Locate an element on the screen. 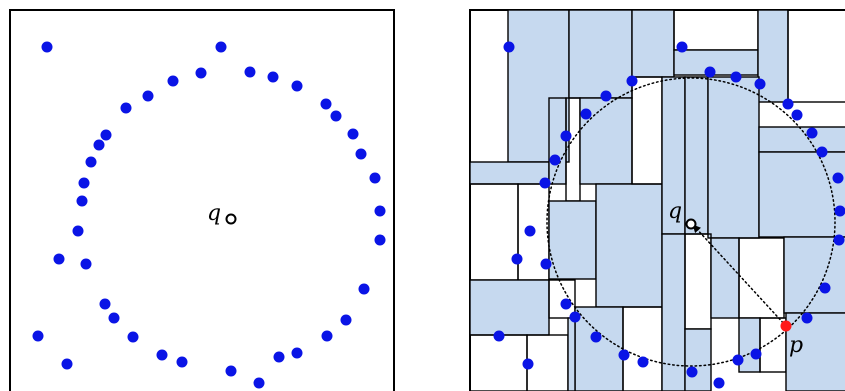 Image resolution: width=845 pixels, height=391 pixels. right-query-label: q is located at coordinates (675, 211).